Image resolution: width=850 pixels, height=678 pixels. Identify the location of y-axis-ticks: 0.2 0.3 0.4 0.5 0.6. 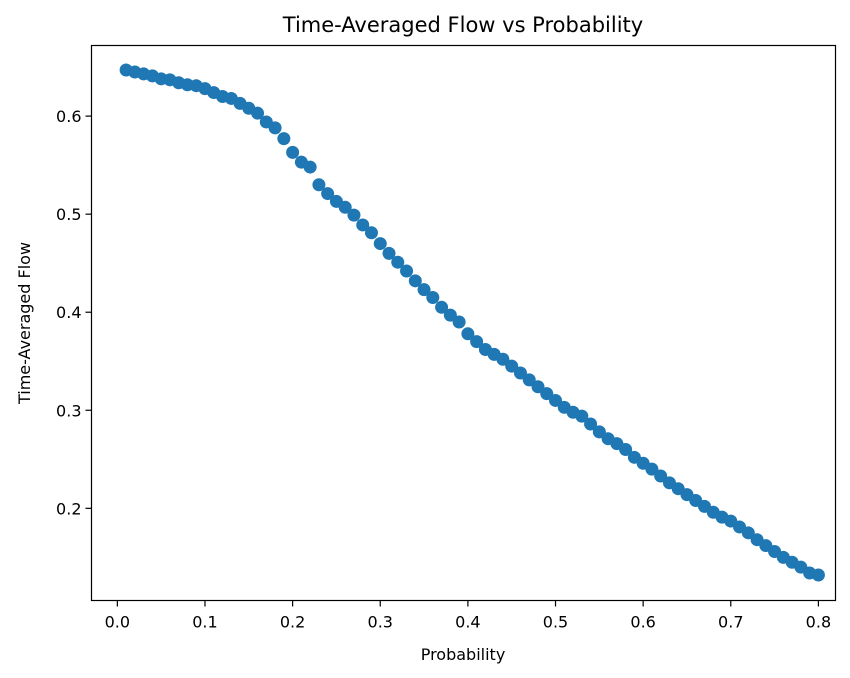
(74, 312).